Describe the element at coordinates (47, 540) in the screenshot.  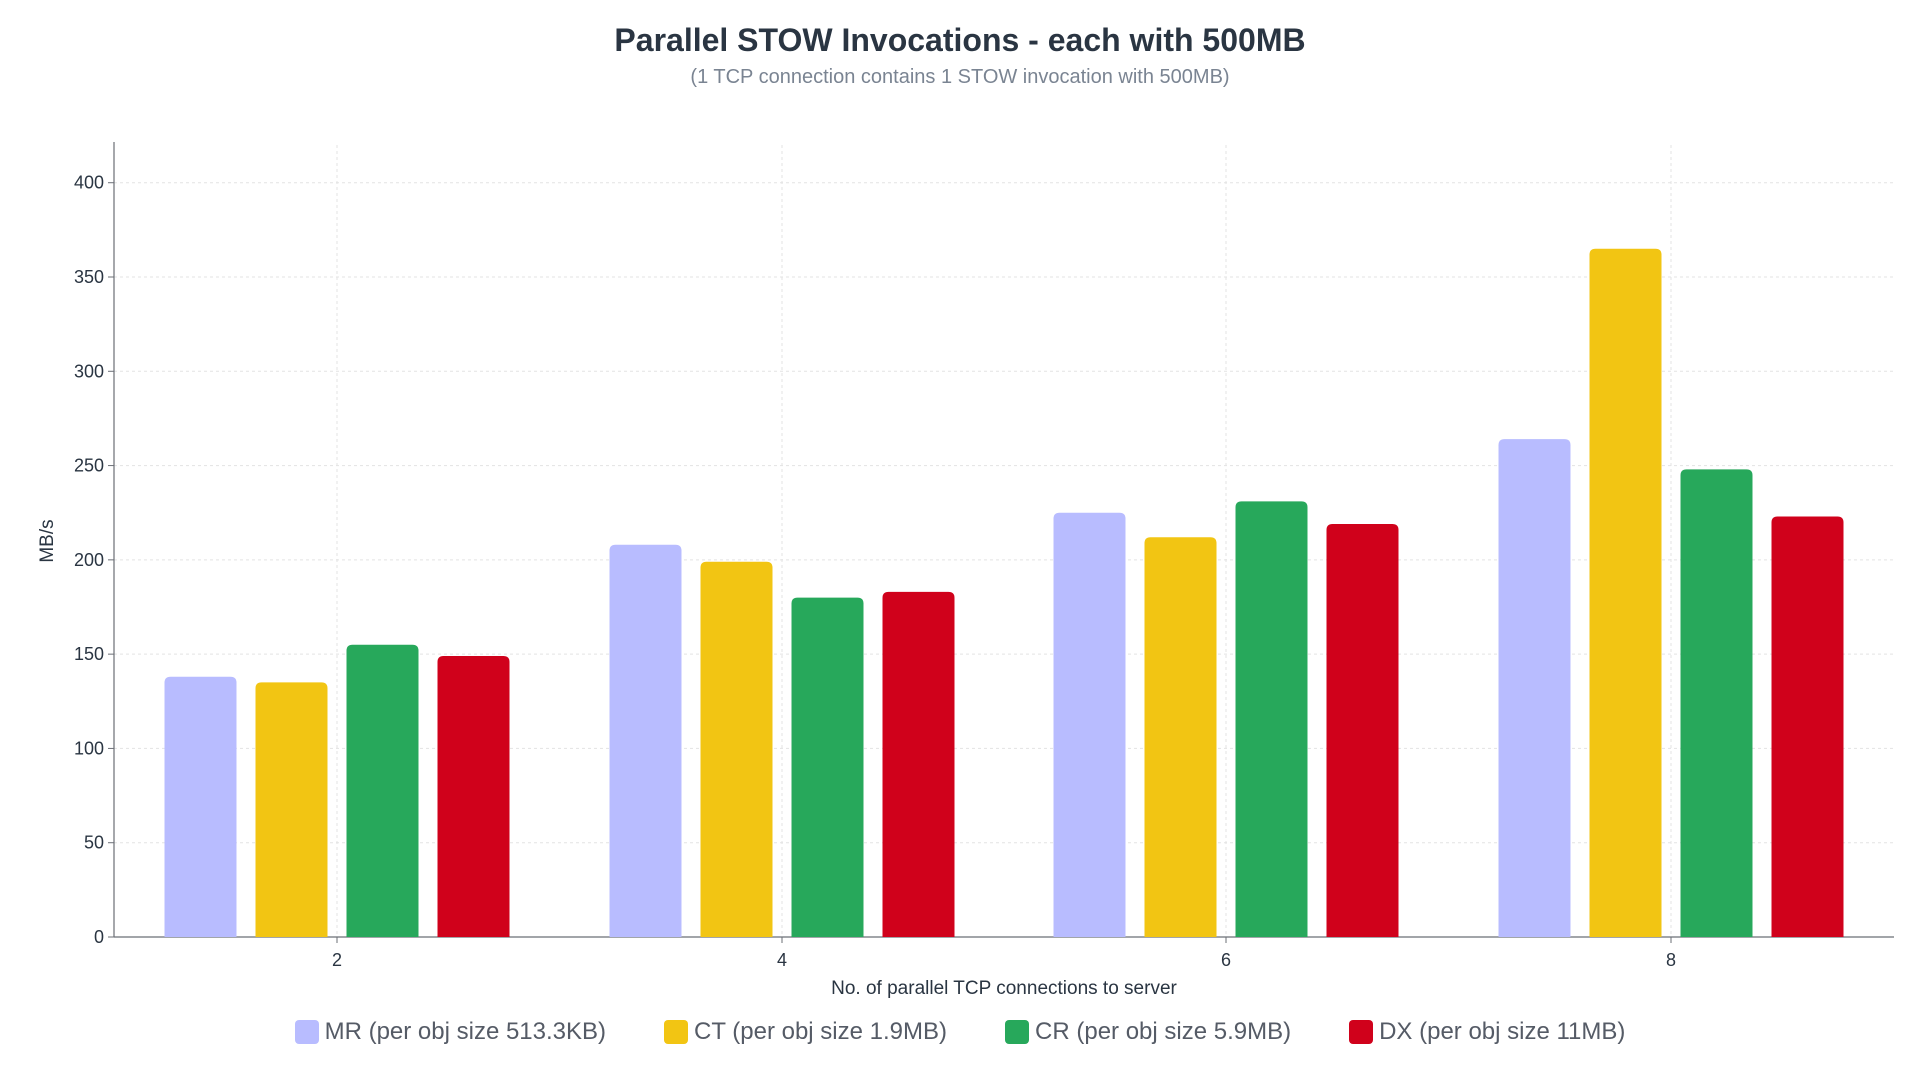
I see `y-axis-title: MB/s` at that location.